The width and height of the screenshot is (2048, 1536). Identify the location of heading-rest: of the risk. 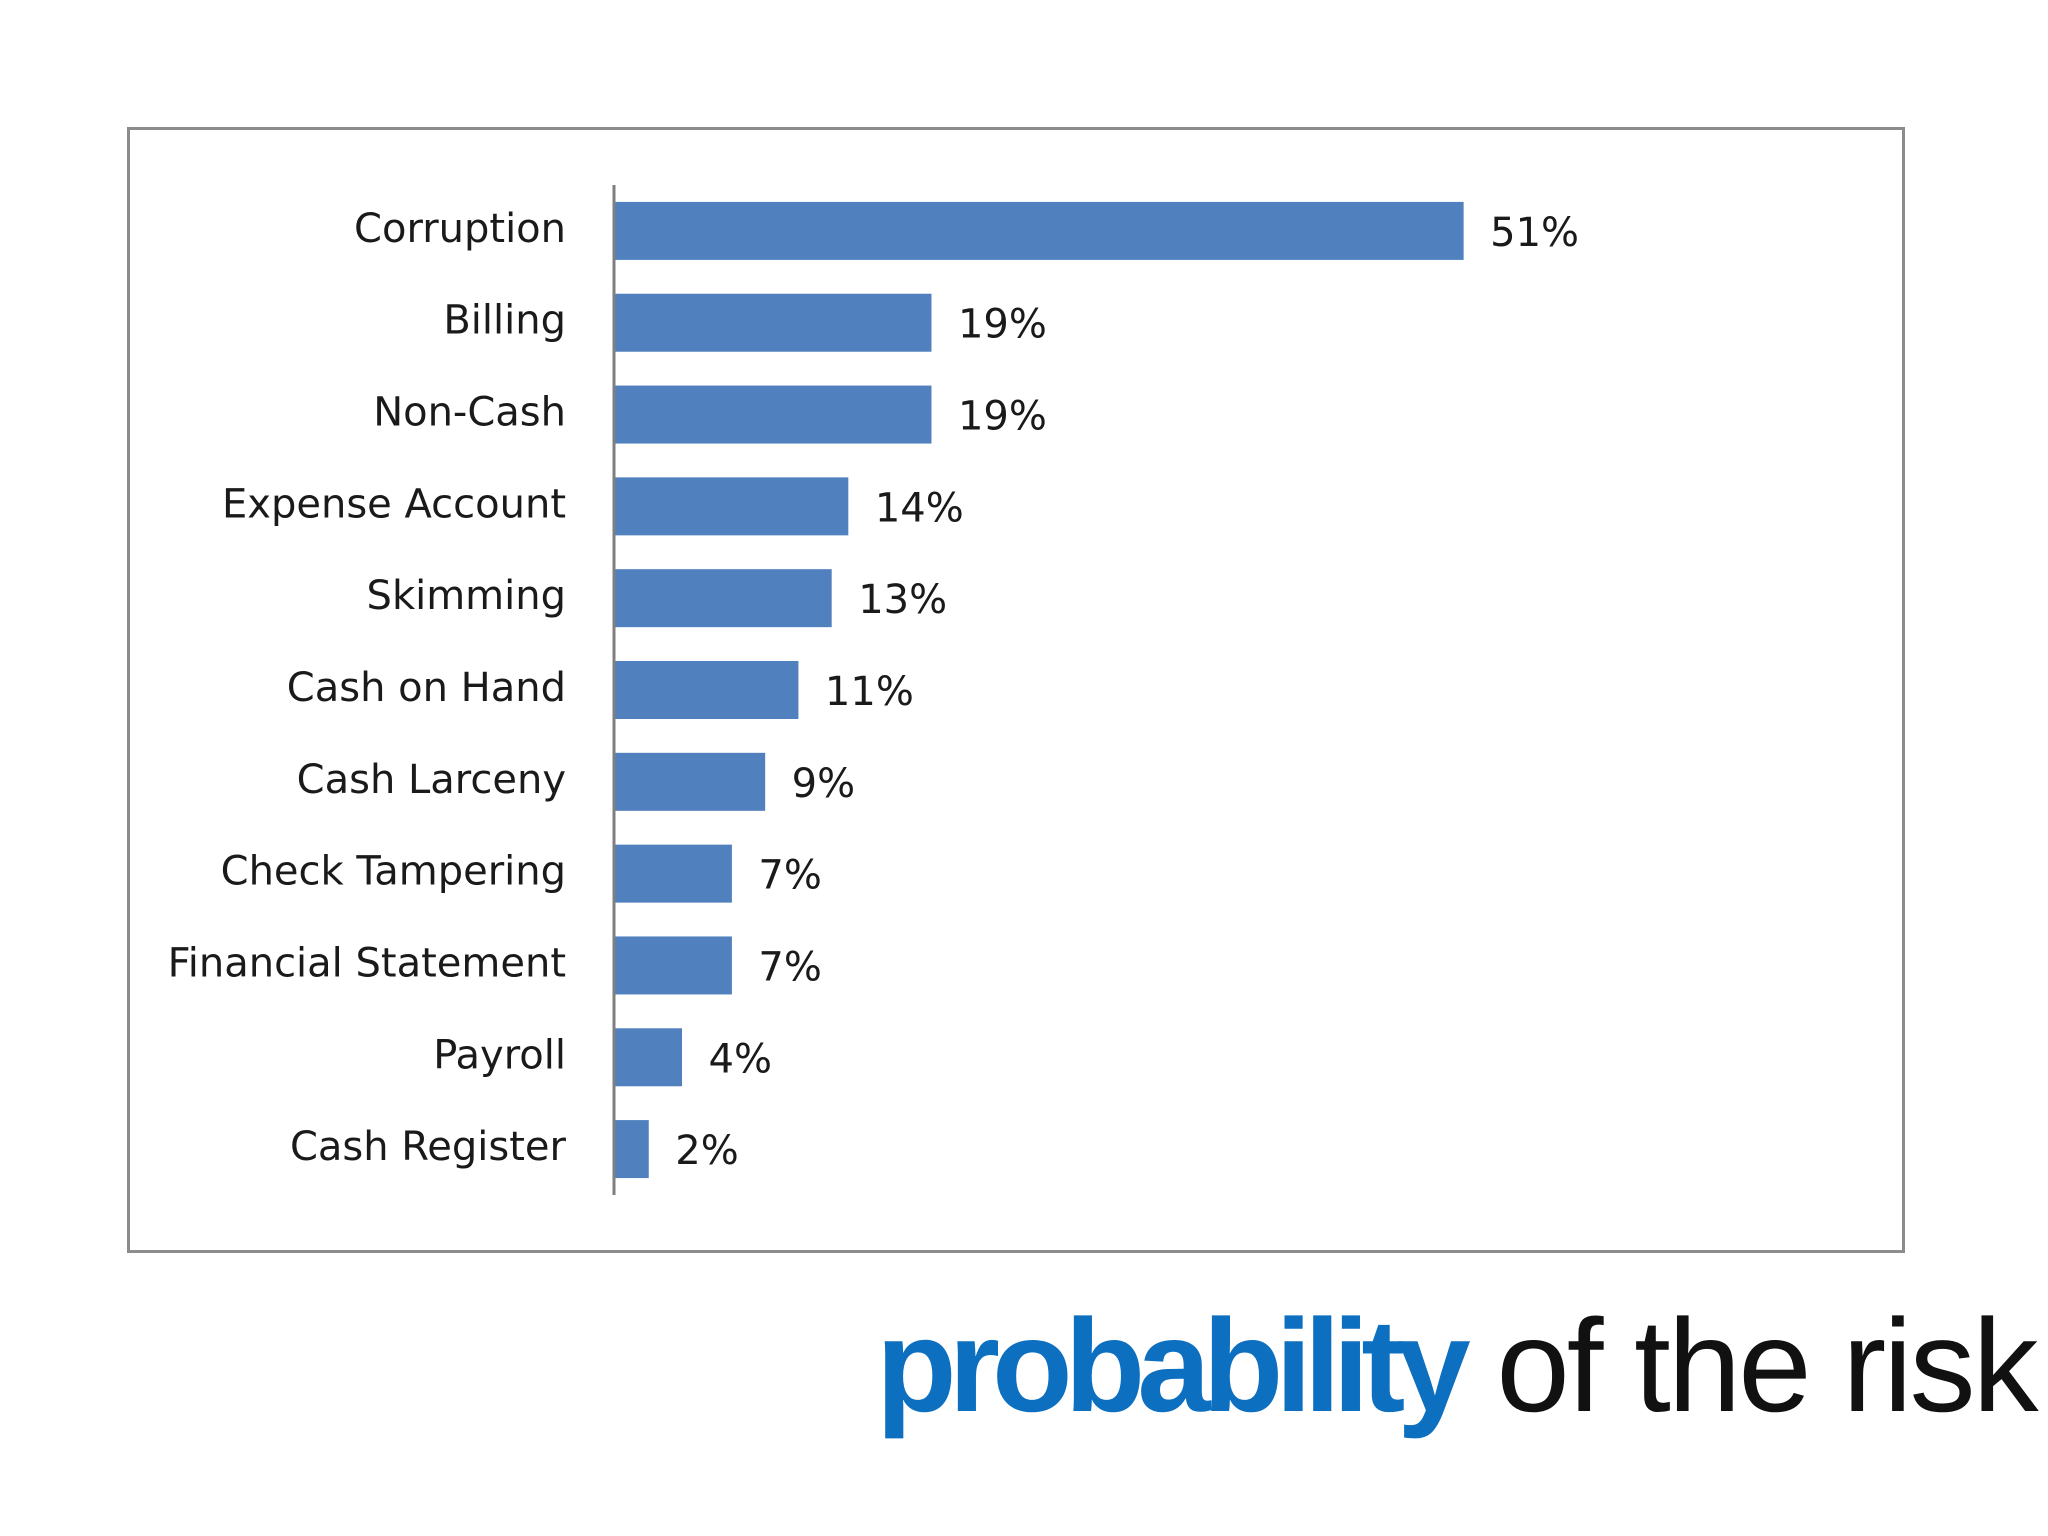
(1750, 1365).